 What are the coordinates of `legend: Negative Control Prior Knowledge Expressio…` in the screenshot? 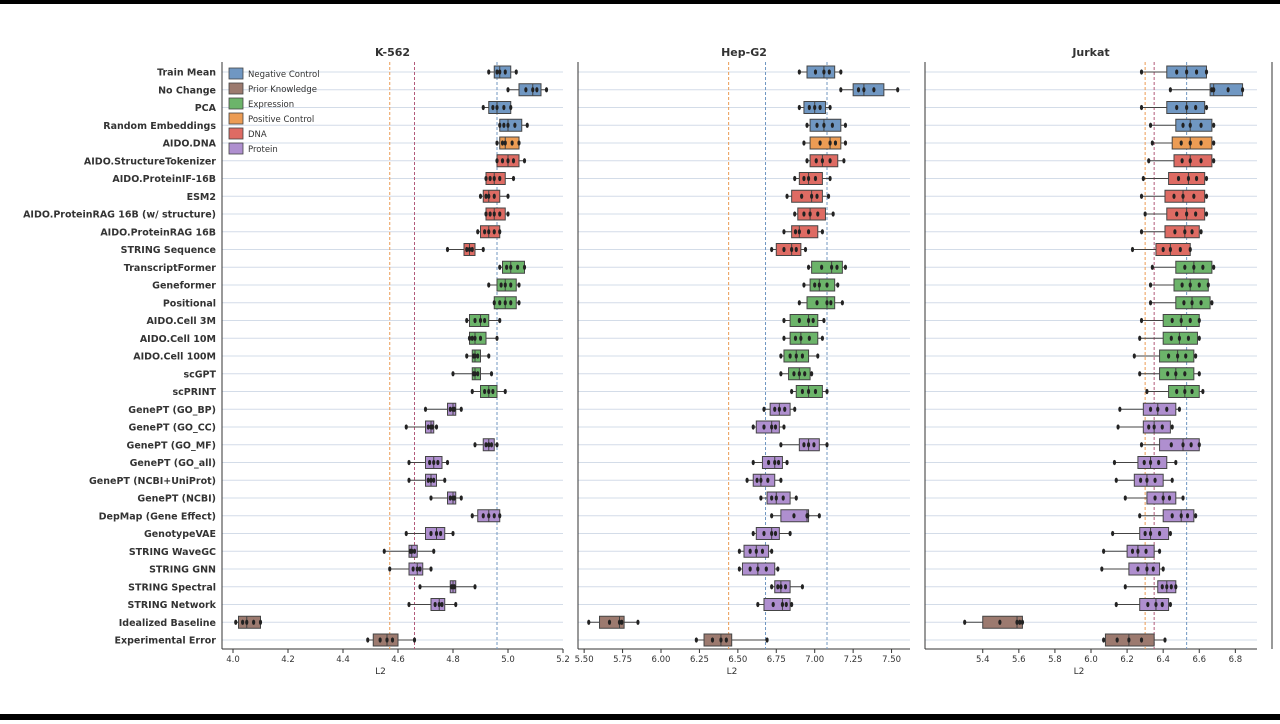 It's located at (274, 111).